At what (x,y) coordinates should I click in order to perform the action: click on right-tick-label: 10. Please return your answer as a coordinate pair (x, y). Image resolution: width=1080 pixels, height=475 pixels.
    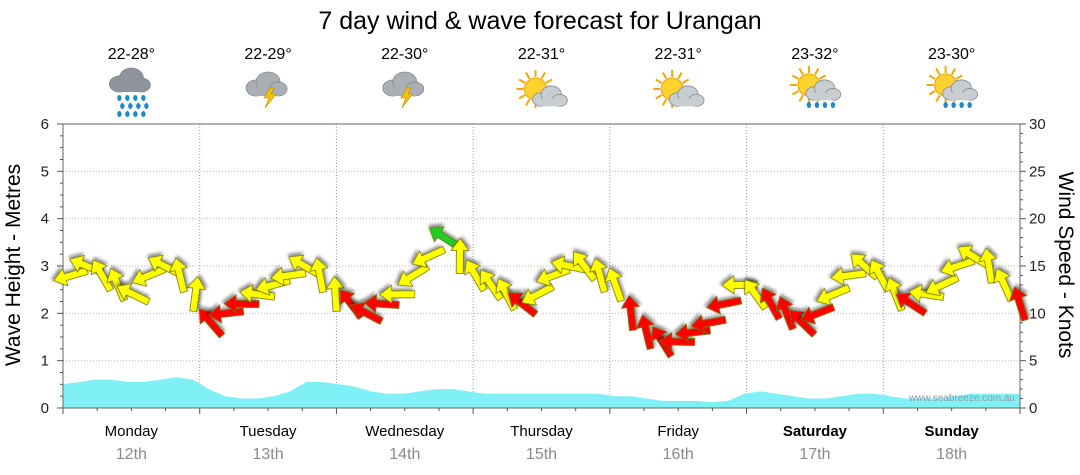
    Looking at the image, I should click on (1037, 313).